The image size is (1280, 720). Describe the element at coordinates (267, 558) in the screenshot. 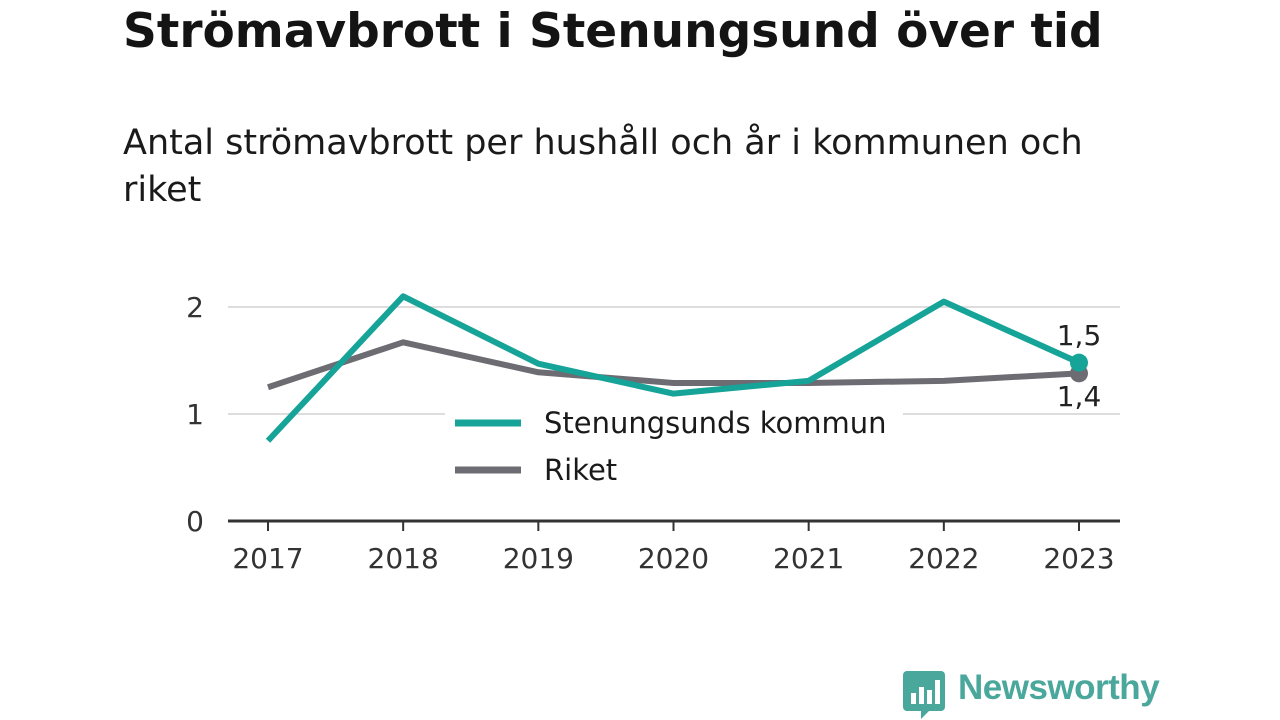

I see `x-tick-label-2017: 2017` at that location.